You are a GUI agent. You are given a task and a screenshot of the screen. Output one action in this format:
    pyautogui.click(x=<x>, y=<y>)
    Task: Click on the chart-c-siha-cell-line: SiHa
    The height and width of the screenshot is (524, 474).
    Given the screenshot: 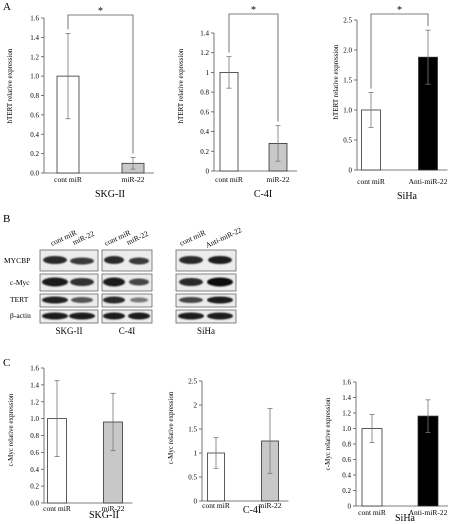 What is the action you would take?
    pyautogui.click(x=405, y=518)
    